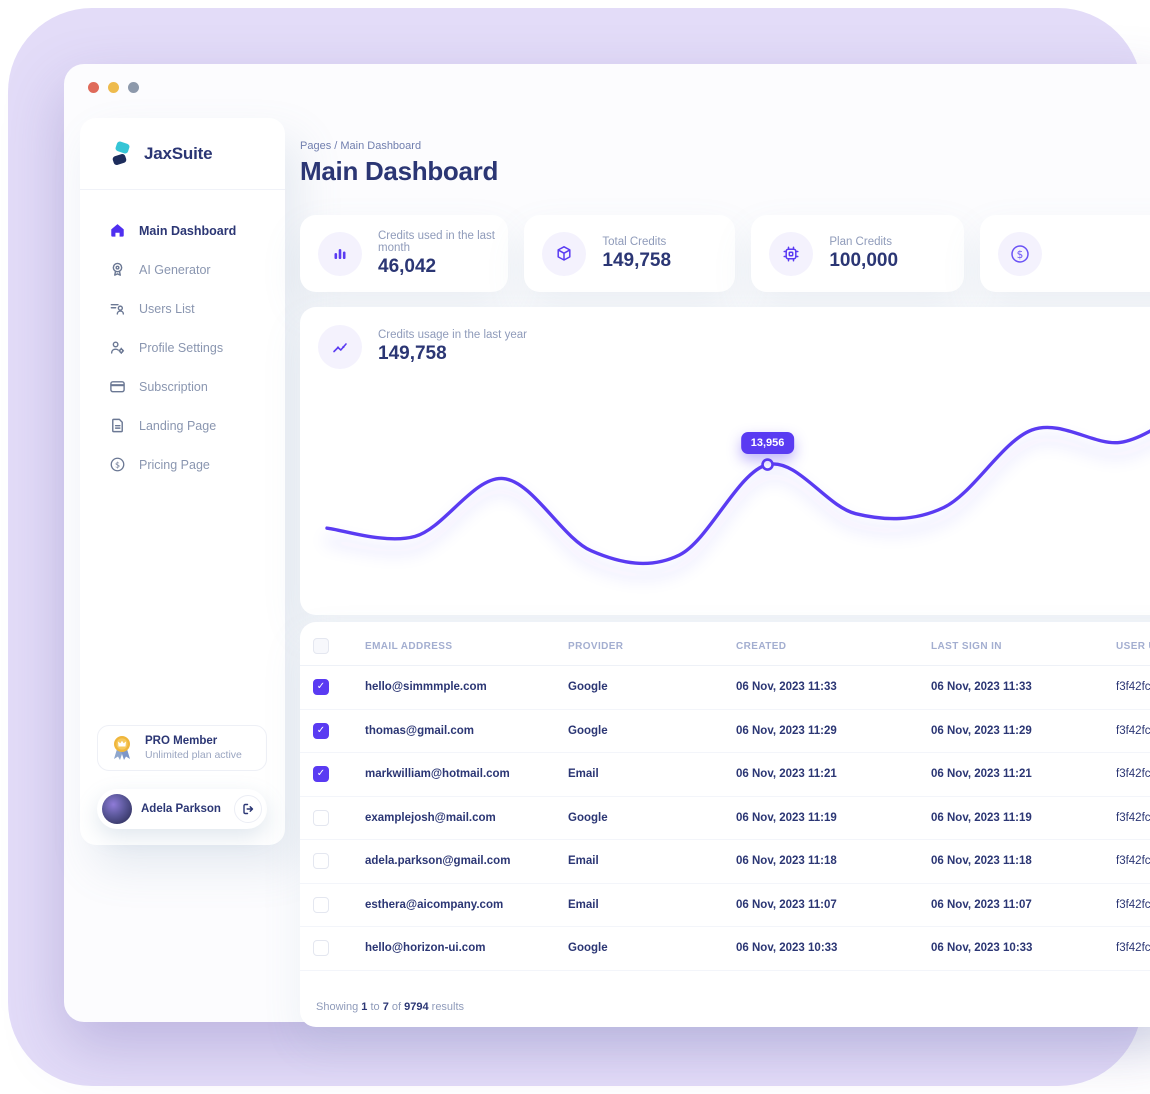 The width and height of the screenshot is (1150, 1094). I want to click on user-name: Adela Parkson, so click(181, 809).